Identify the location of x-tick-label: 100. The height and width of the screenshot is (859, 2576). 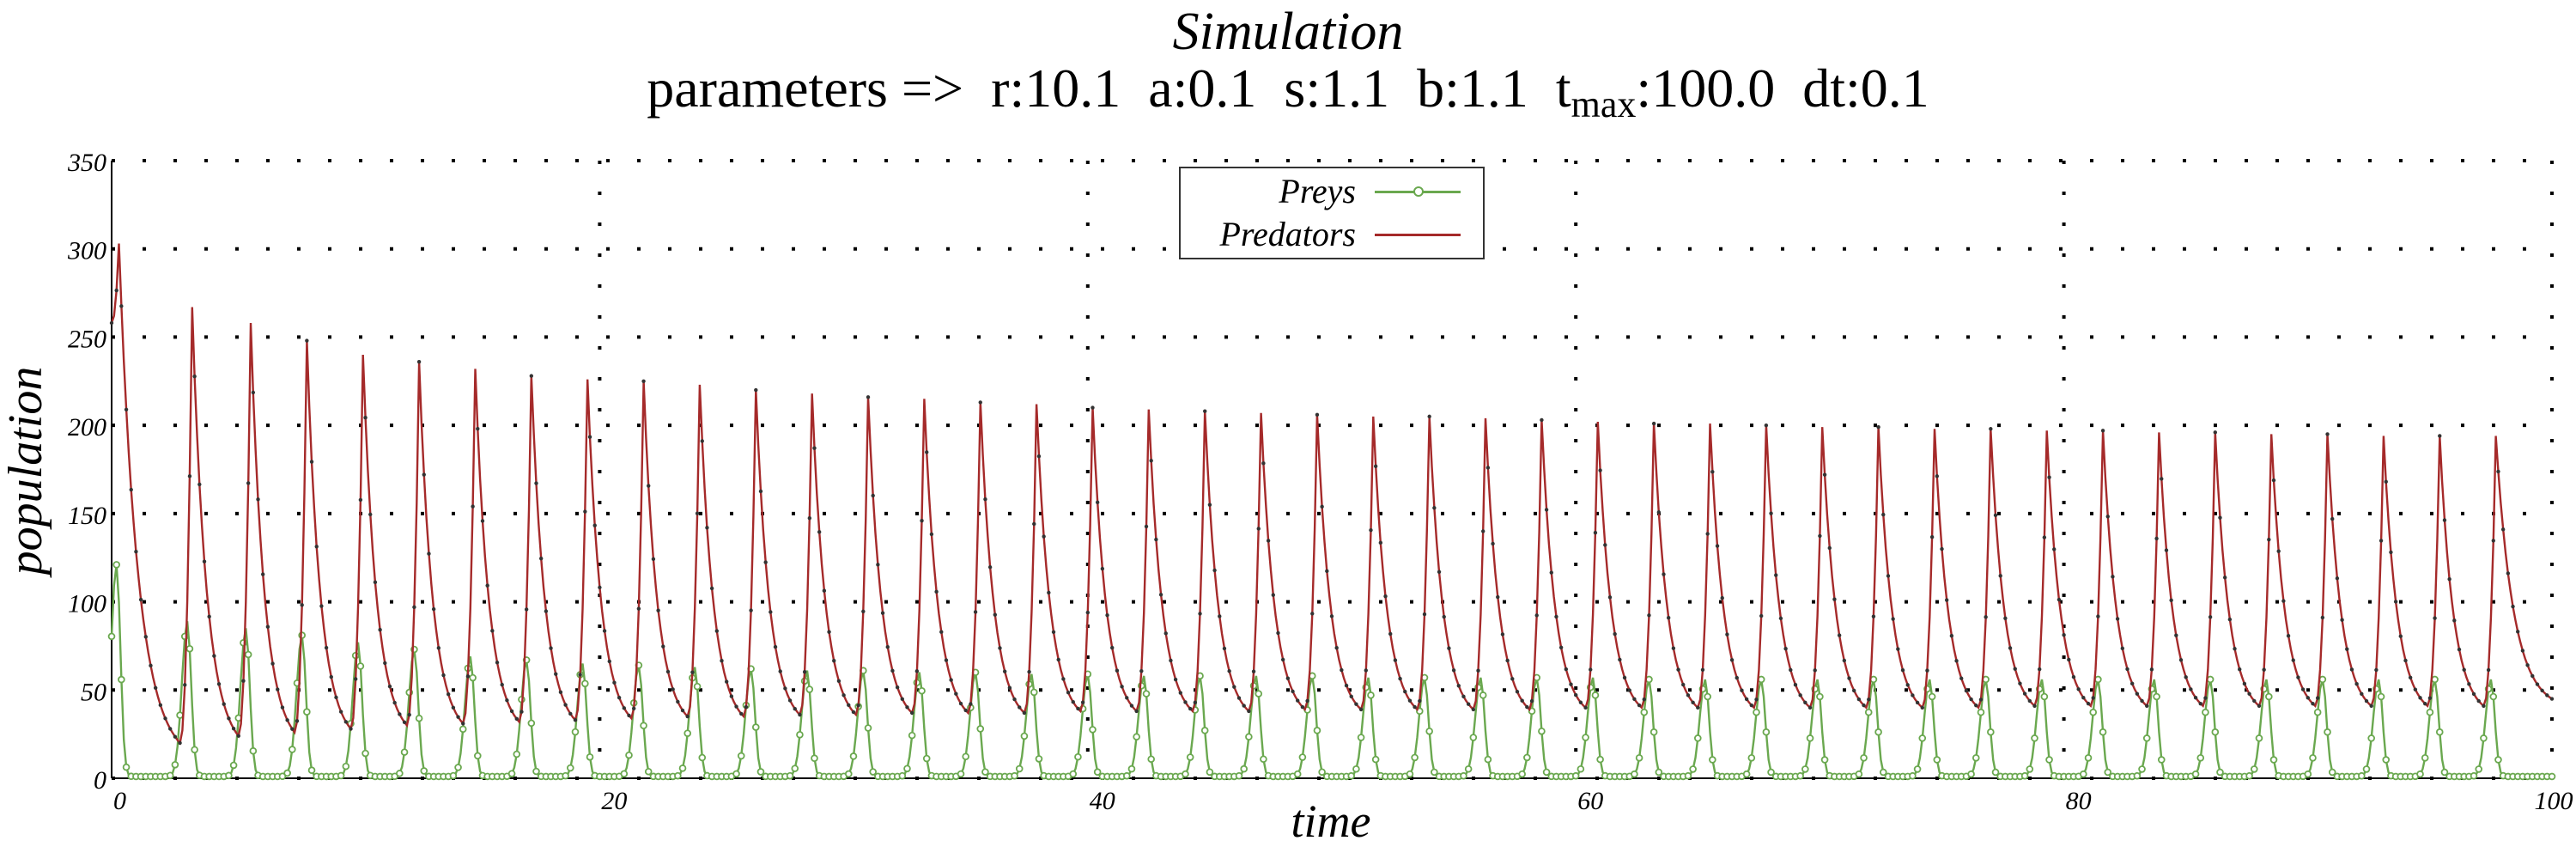
(2554, 801).